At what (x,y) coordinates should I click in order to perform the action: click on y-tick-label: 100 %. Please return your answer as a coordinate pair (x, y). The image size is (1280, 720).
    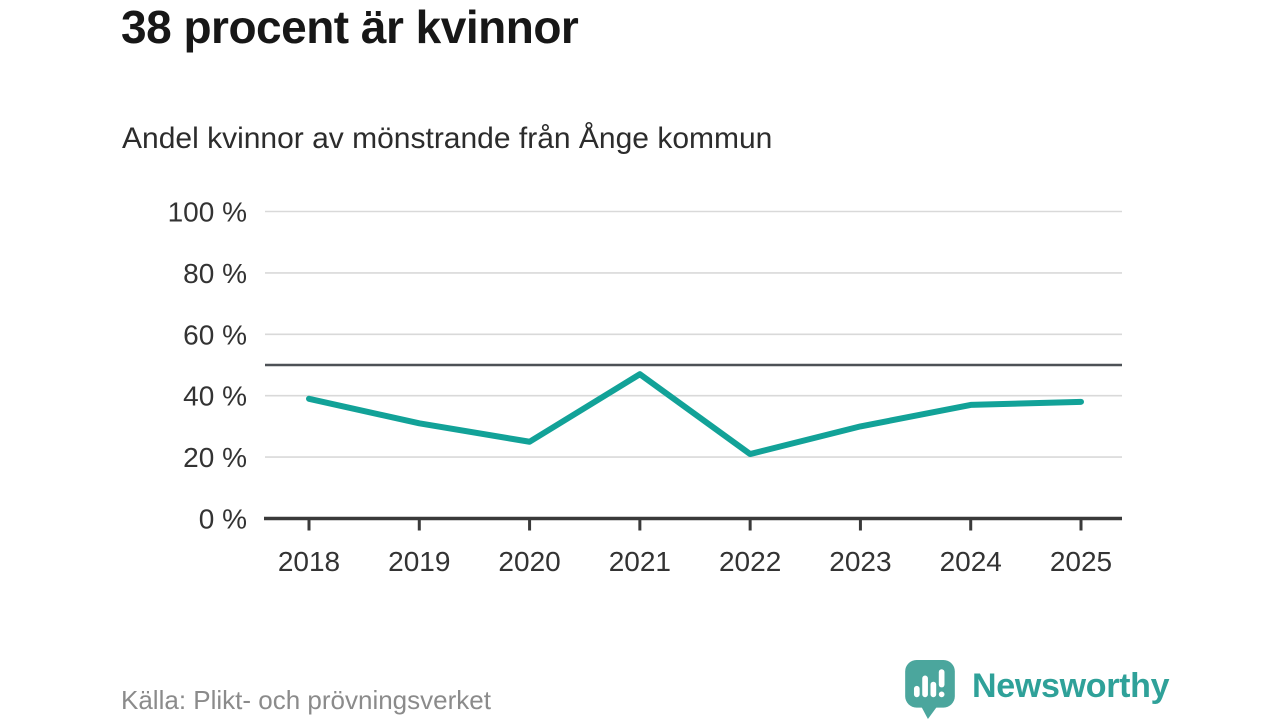
    Looking at the image, I should click on (207, 212).